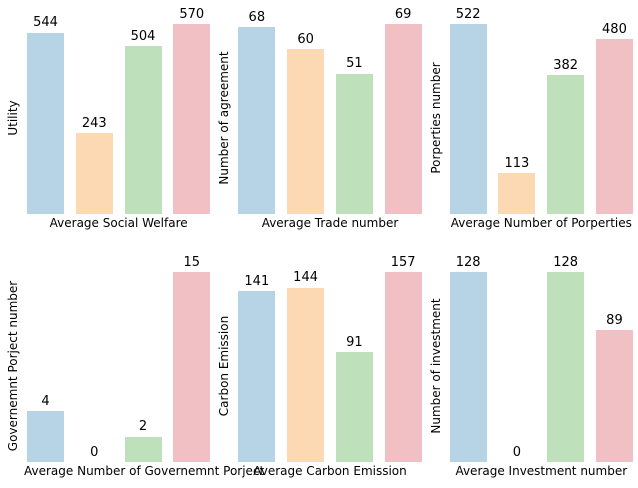  Describe the element at coordinates (330, 223) in the screenshot. I see `x-axis-label: Average Trade number` at that location.